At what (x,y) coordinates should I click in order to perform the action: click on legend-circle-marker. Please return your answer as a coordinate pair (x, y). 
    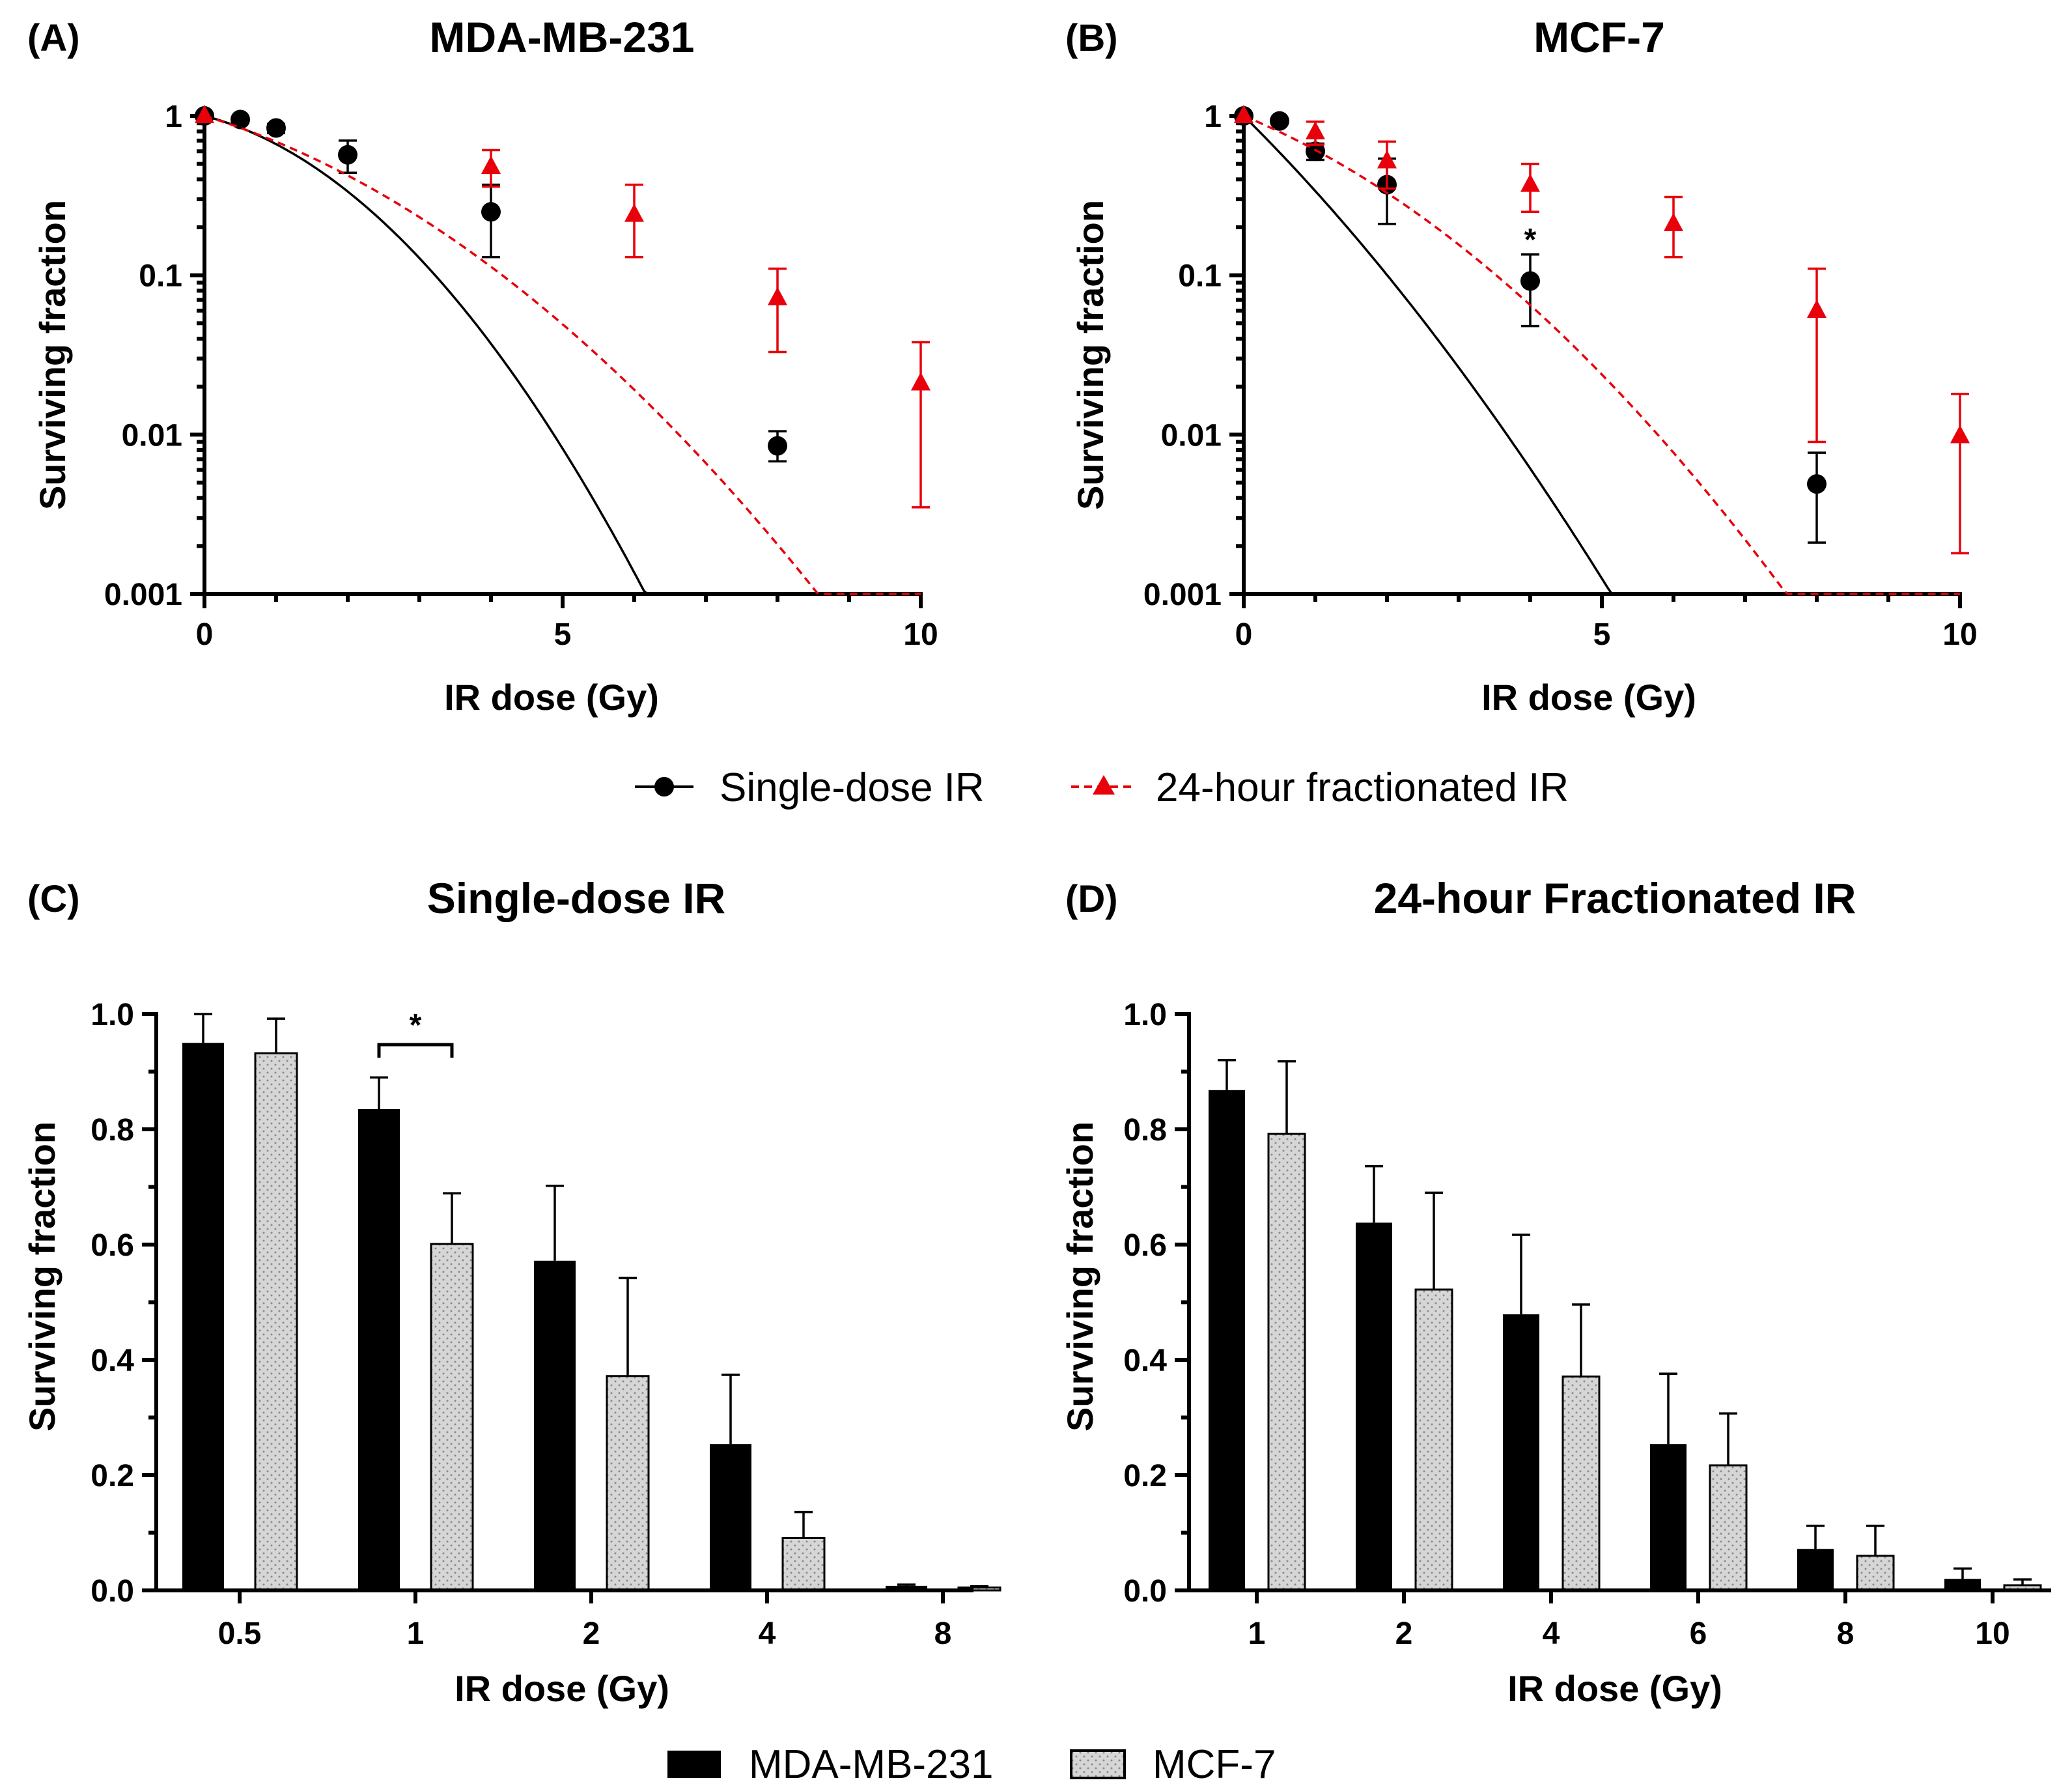
    Looking at the image, I should click on (664, 787).